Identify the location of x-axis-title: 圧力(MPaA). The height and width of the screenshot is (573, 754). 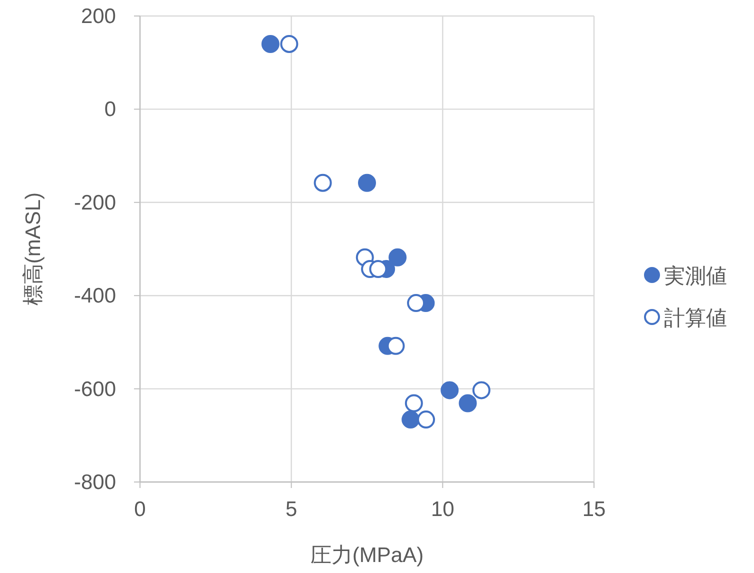
(367, 555).